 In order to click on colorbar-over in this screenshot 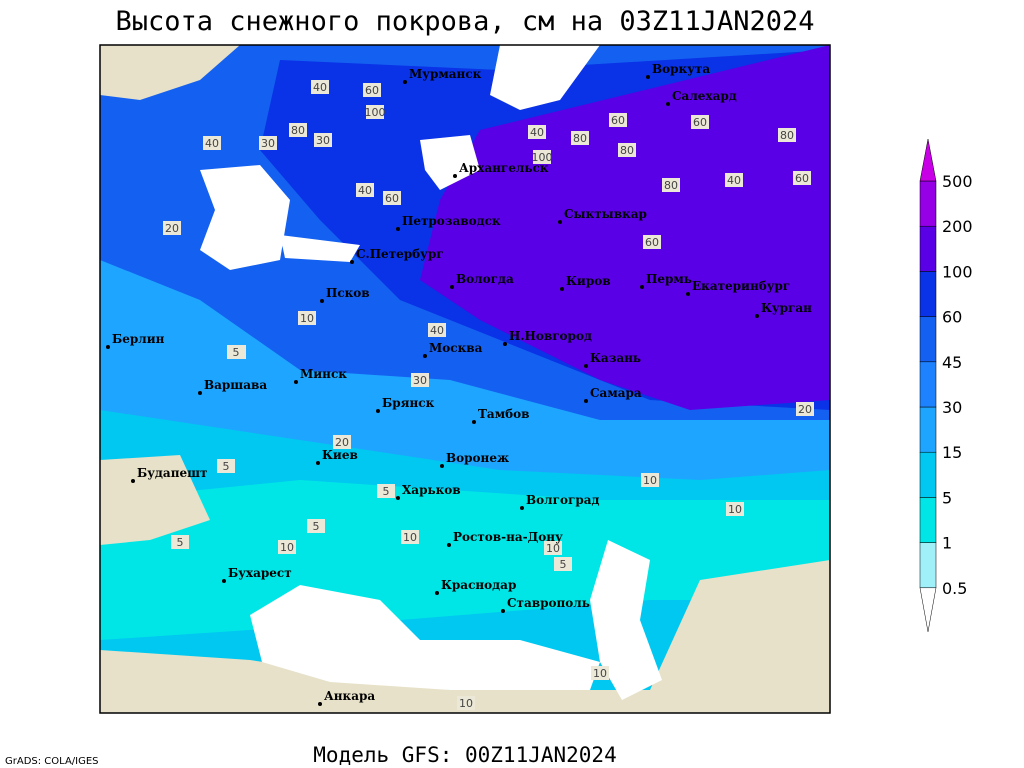, I will do `click(928, 160)`.